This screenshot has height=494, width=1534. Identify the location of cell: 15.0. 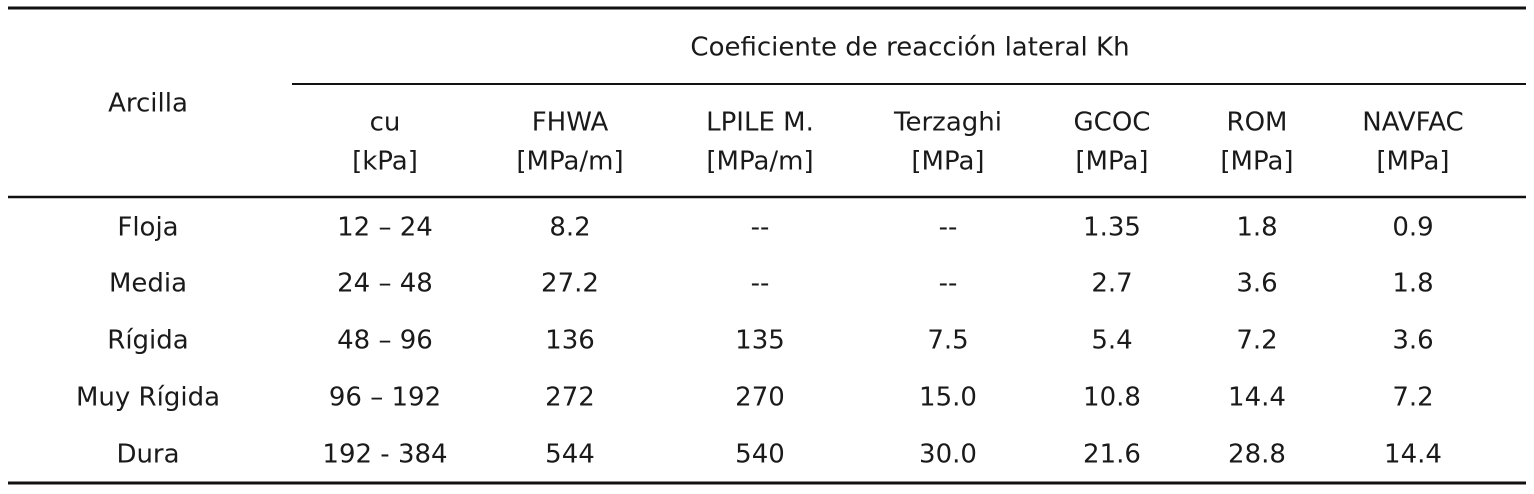
(948, 398).